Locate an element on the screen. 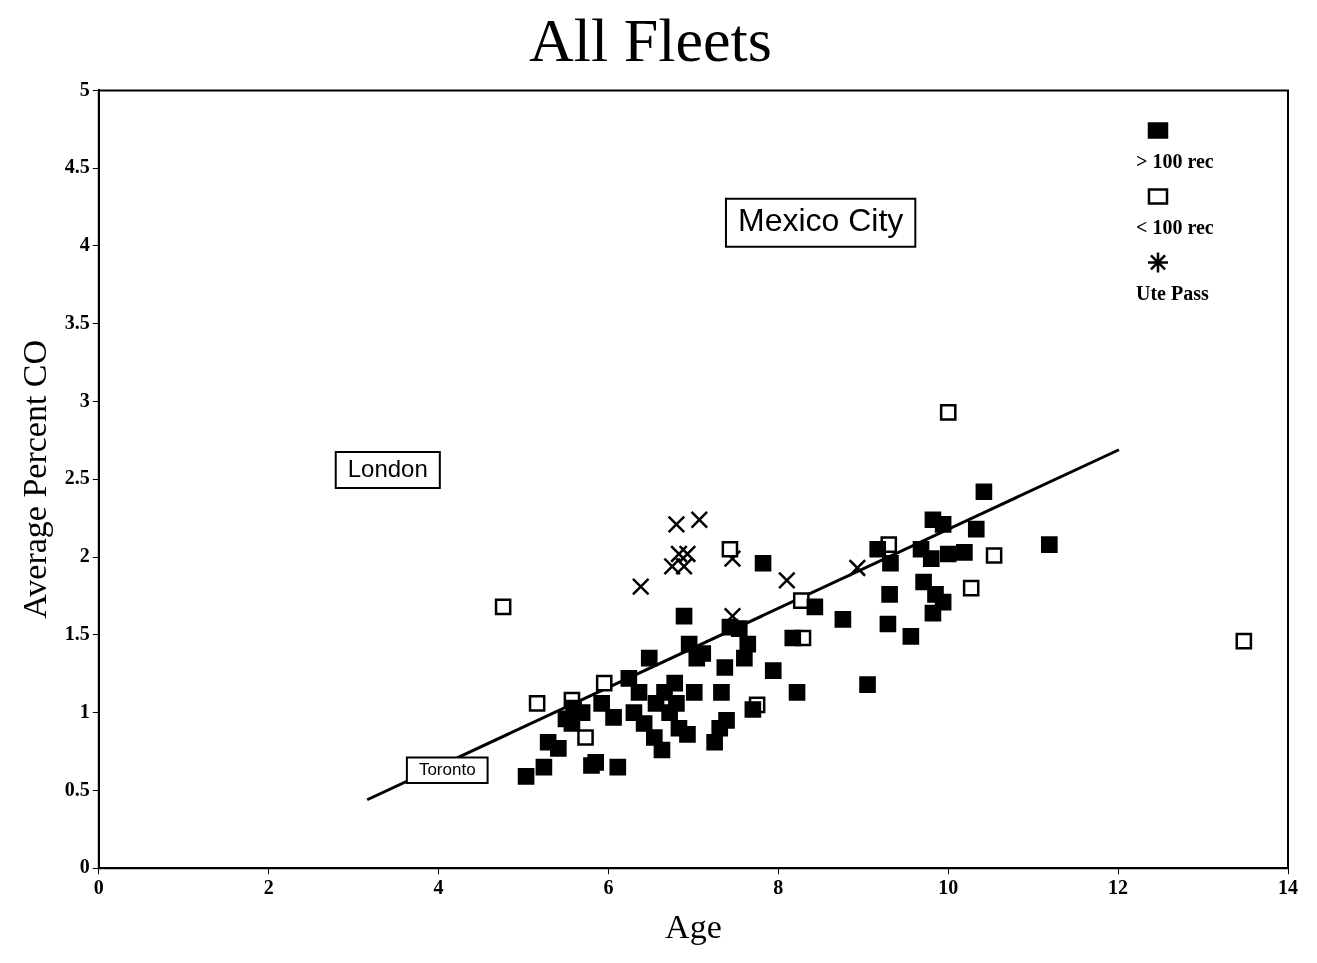 The width and height of the screenshot is (1317, 963). y-tick-label: 0 is located at coordinates (84, 866).